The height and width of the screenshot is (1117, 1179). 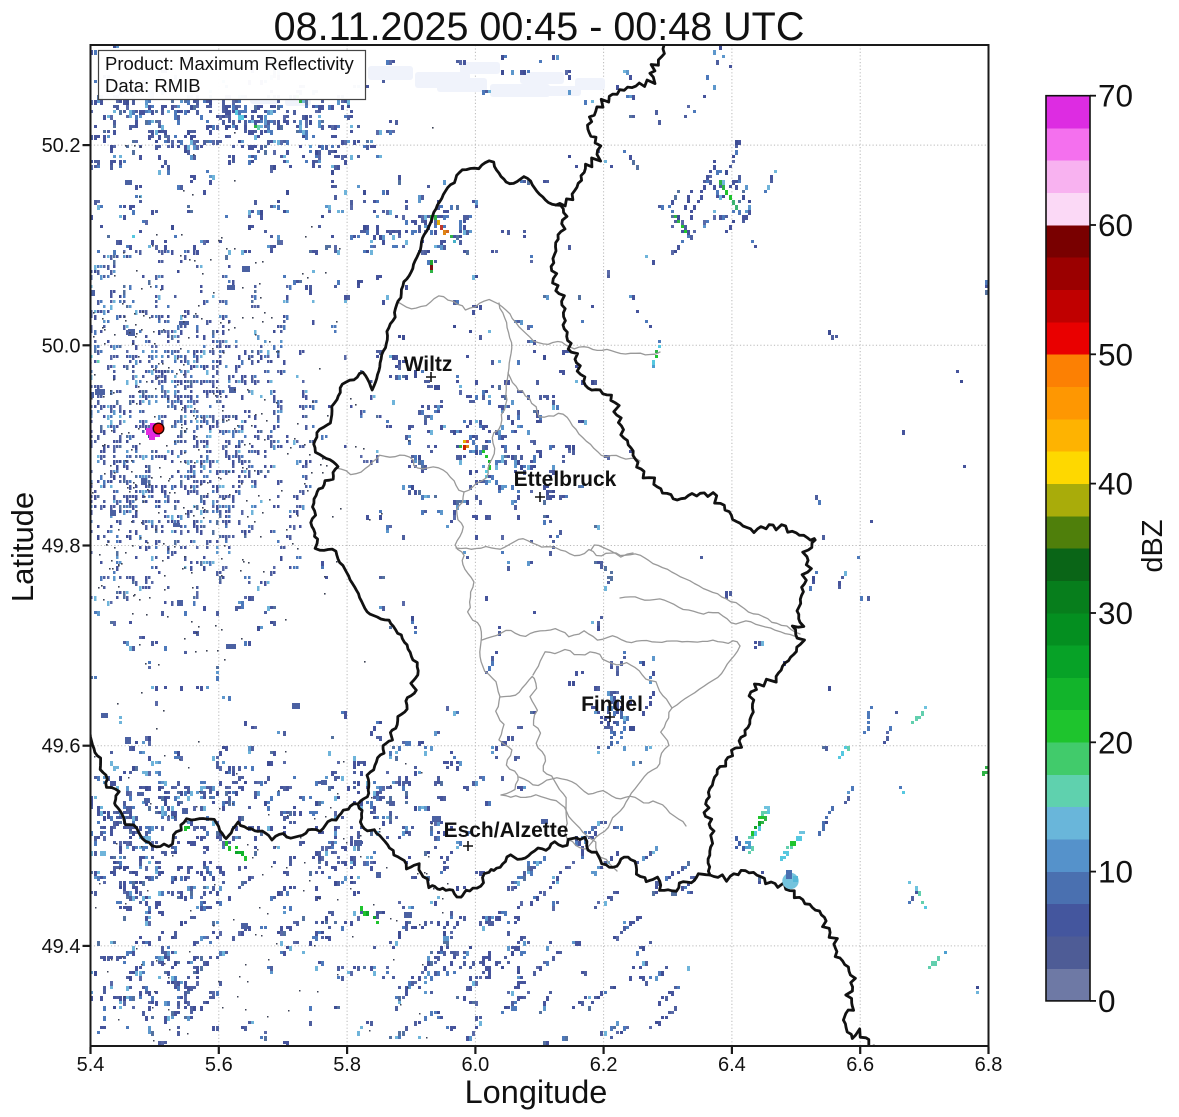 What do you see at coordinates (536, 1092) in the screenshot?
I see `svg-text: Longitude` at bounding box center [536, 1092].